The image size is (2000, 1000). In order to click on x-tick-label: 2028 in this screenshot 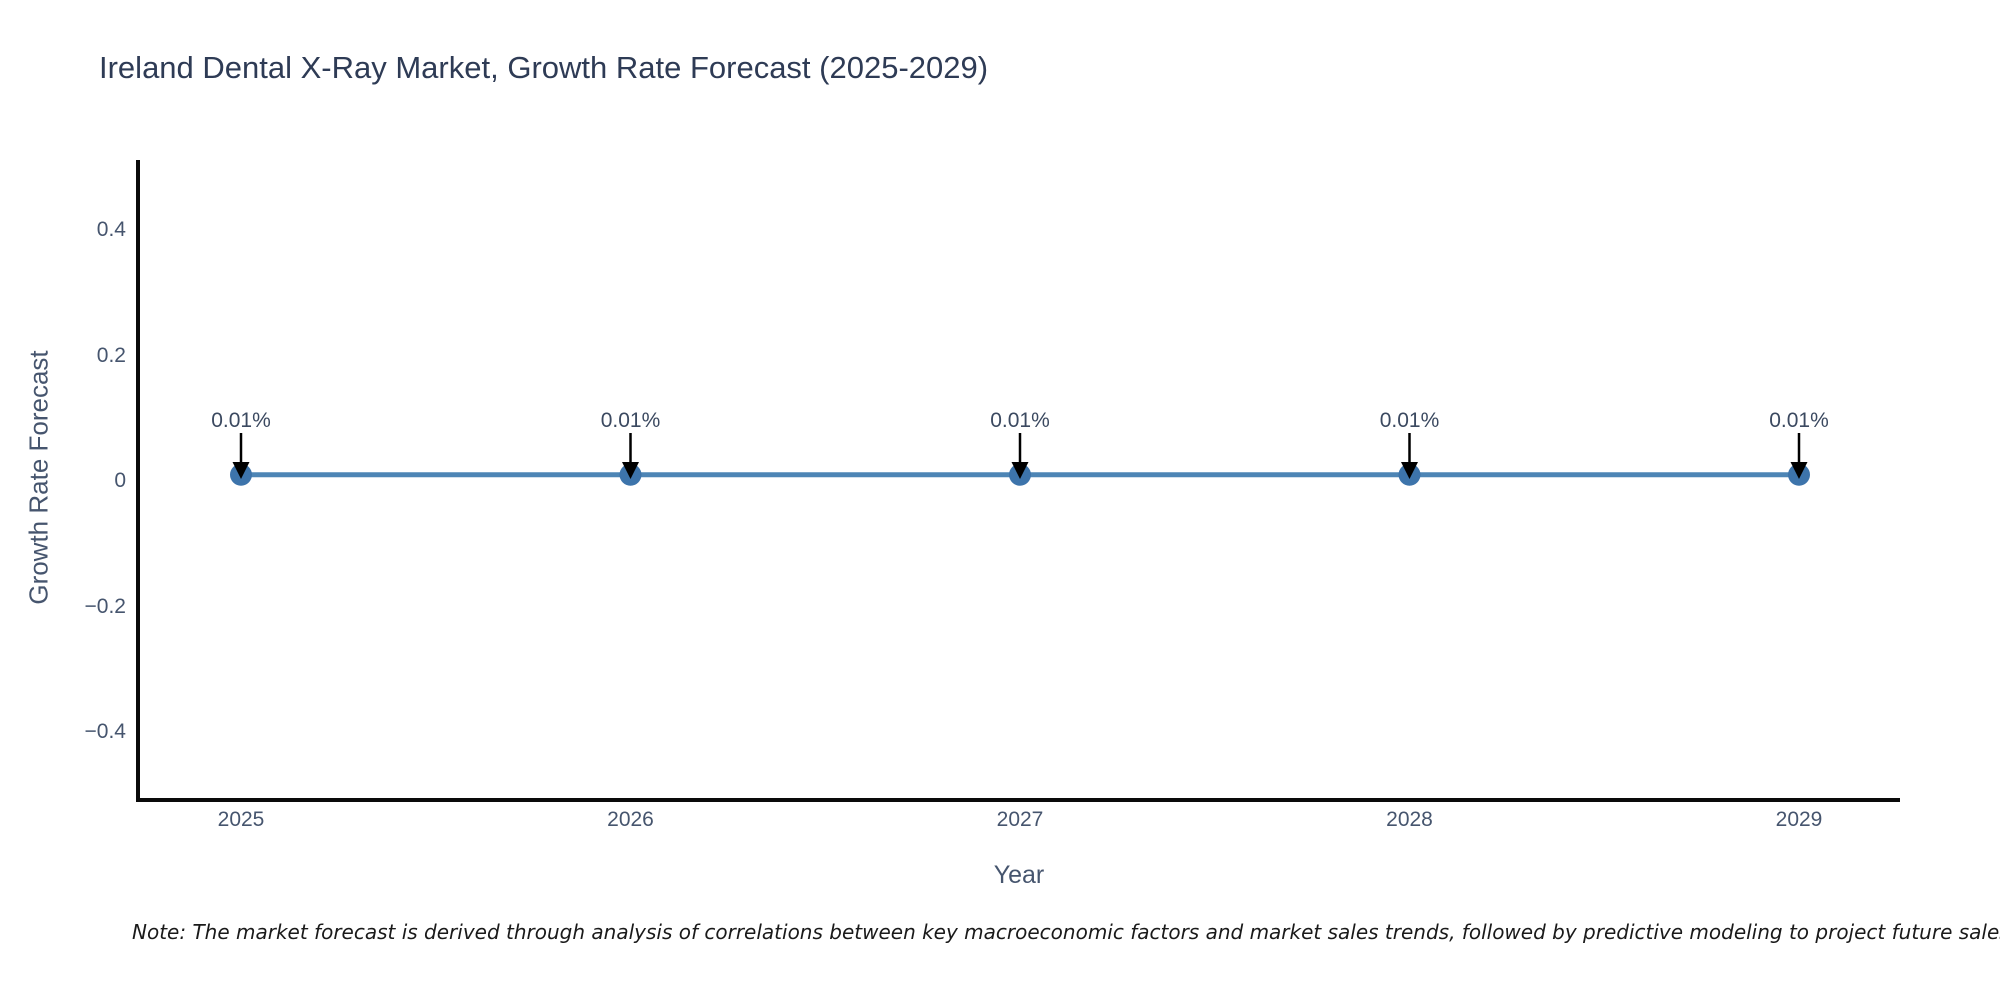, I will do `click(1409, 819)`.